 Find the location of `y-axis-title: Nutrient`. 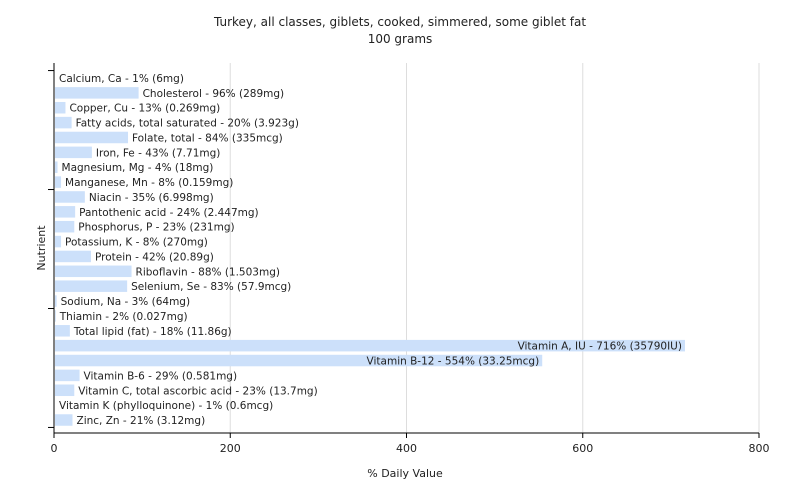

y-axis-title: Nutrient is located at coordinates (41, 248).